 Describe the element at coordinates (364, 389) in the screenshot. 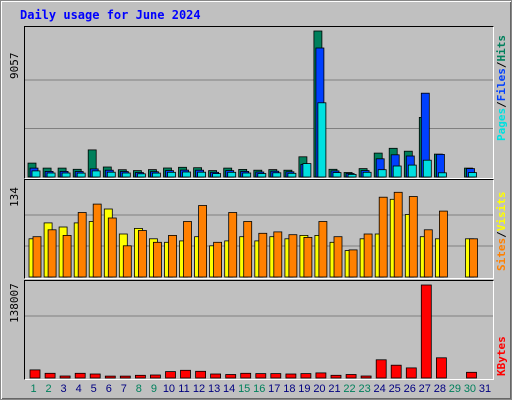

I see `day-label: 23` at that location.